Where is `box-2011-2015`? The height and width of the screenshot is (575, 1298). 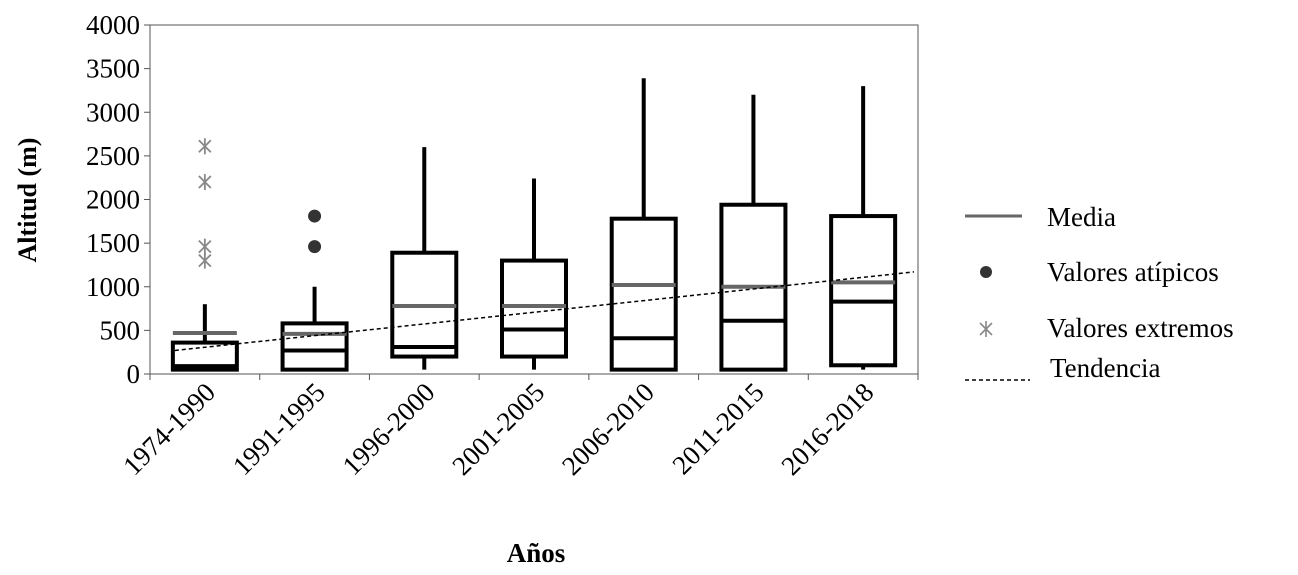 box-2011-2015 is located at coordinates (753, 233).